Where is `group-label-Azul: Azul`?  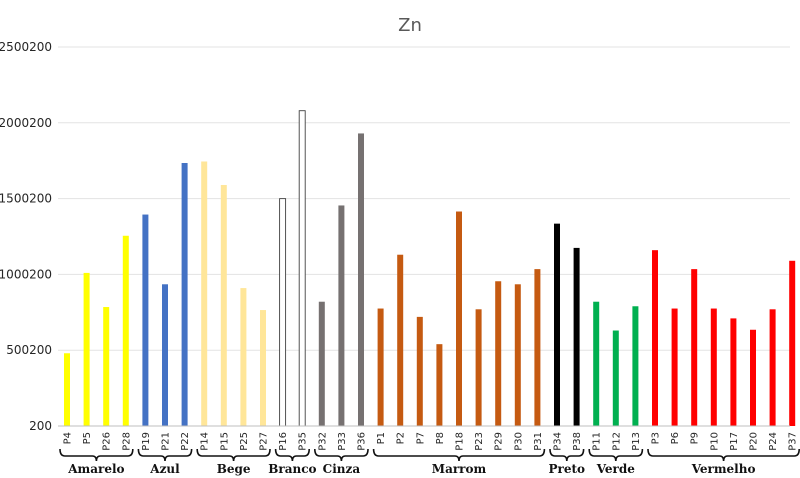 group-label-Azul: Azul is located at coordinates (164, 469).